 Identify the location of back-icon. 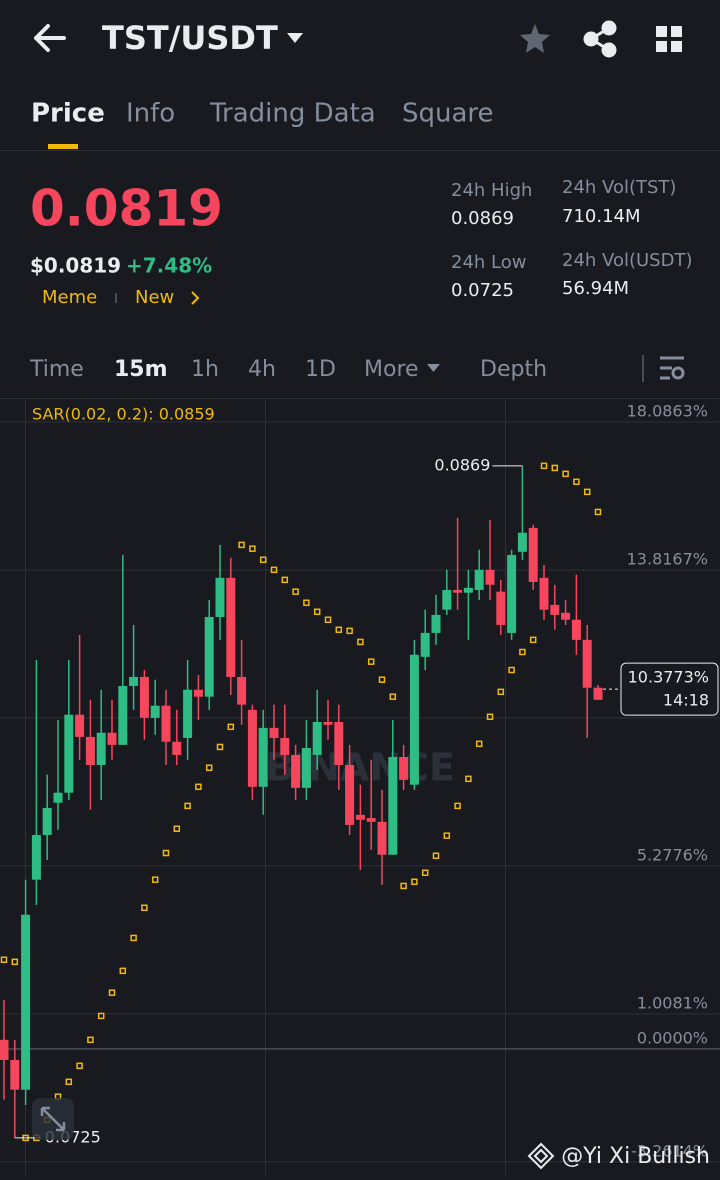
(50, 38).